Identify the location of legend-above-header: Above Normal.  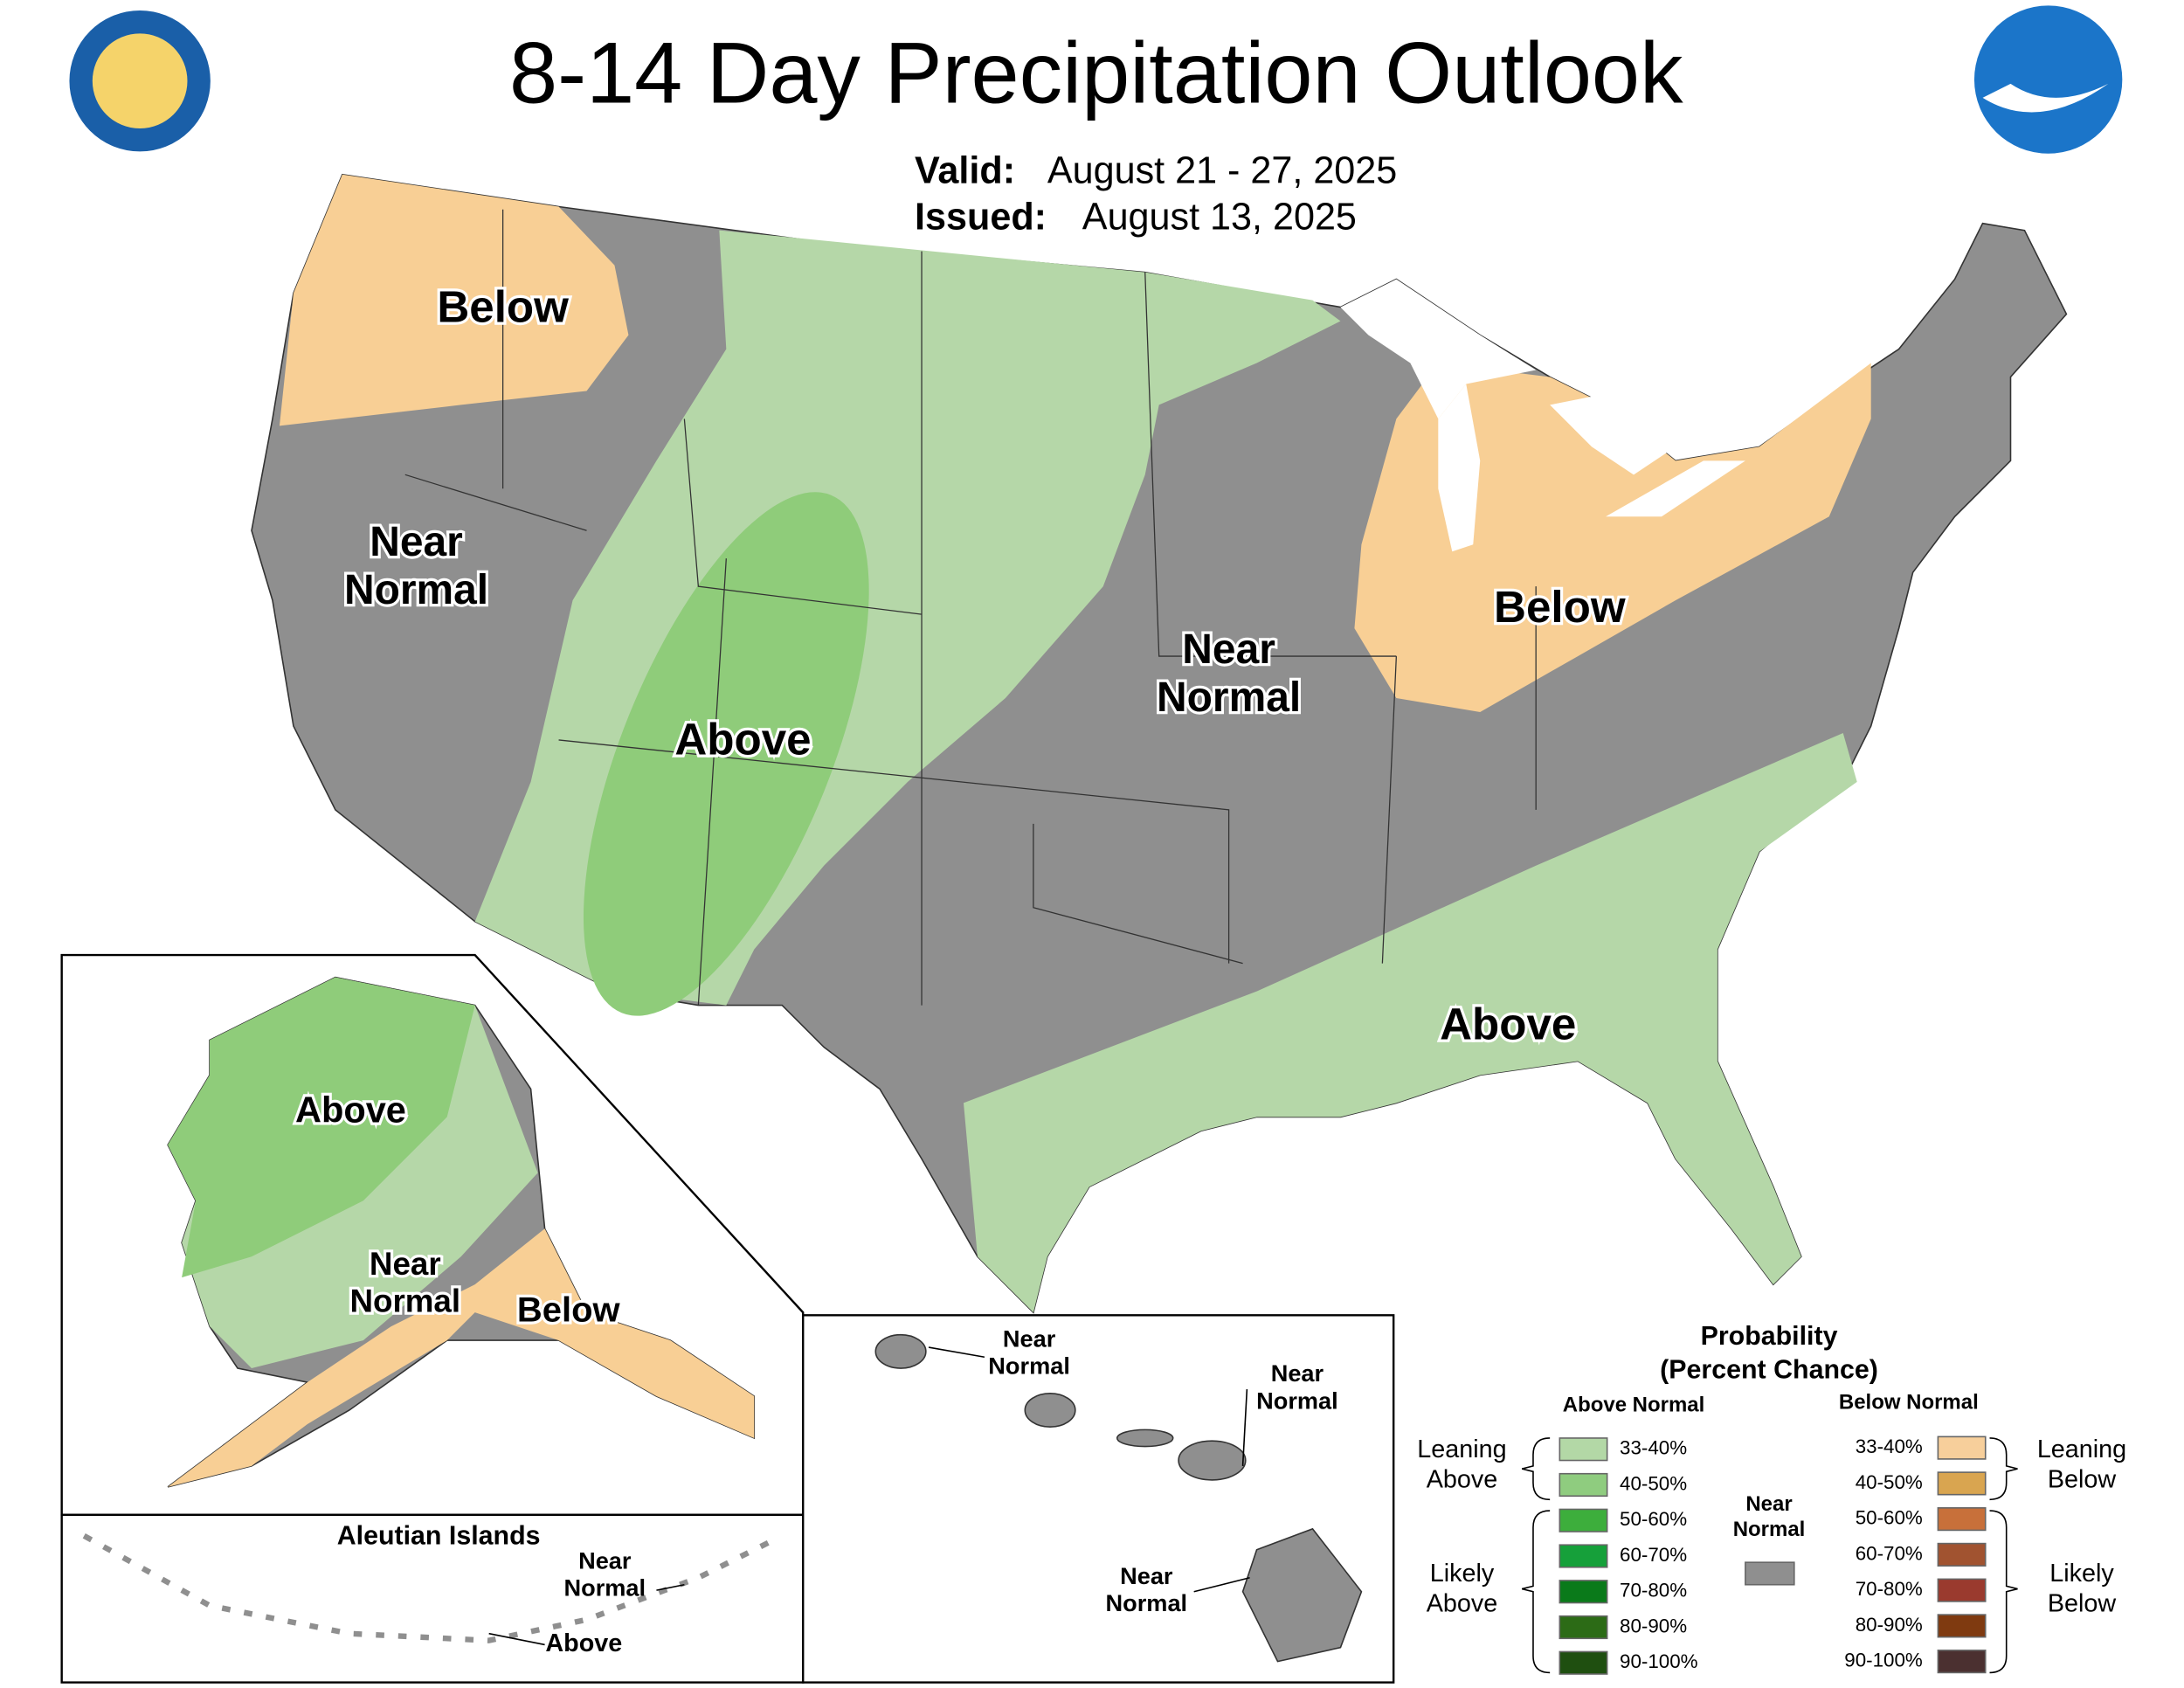
(1634, 1405).